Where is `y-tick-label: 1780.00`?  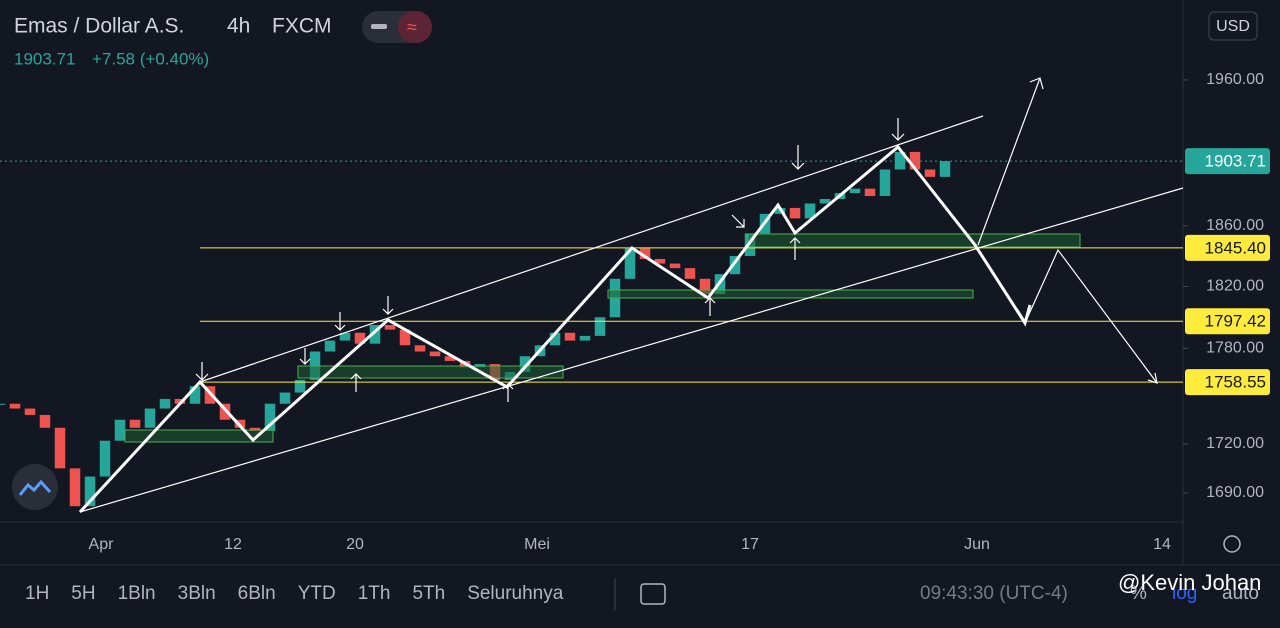 y-tick-label: 1780.00 is located at coordinates (1235, 348).